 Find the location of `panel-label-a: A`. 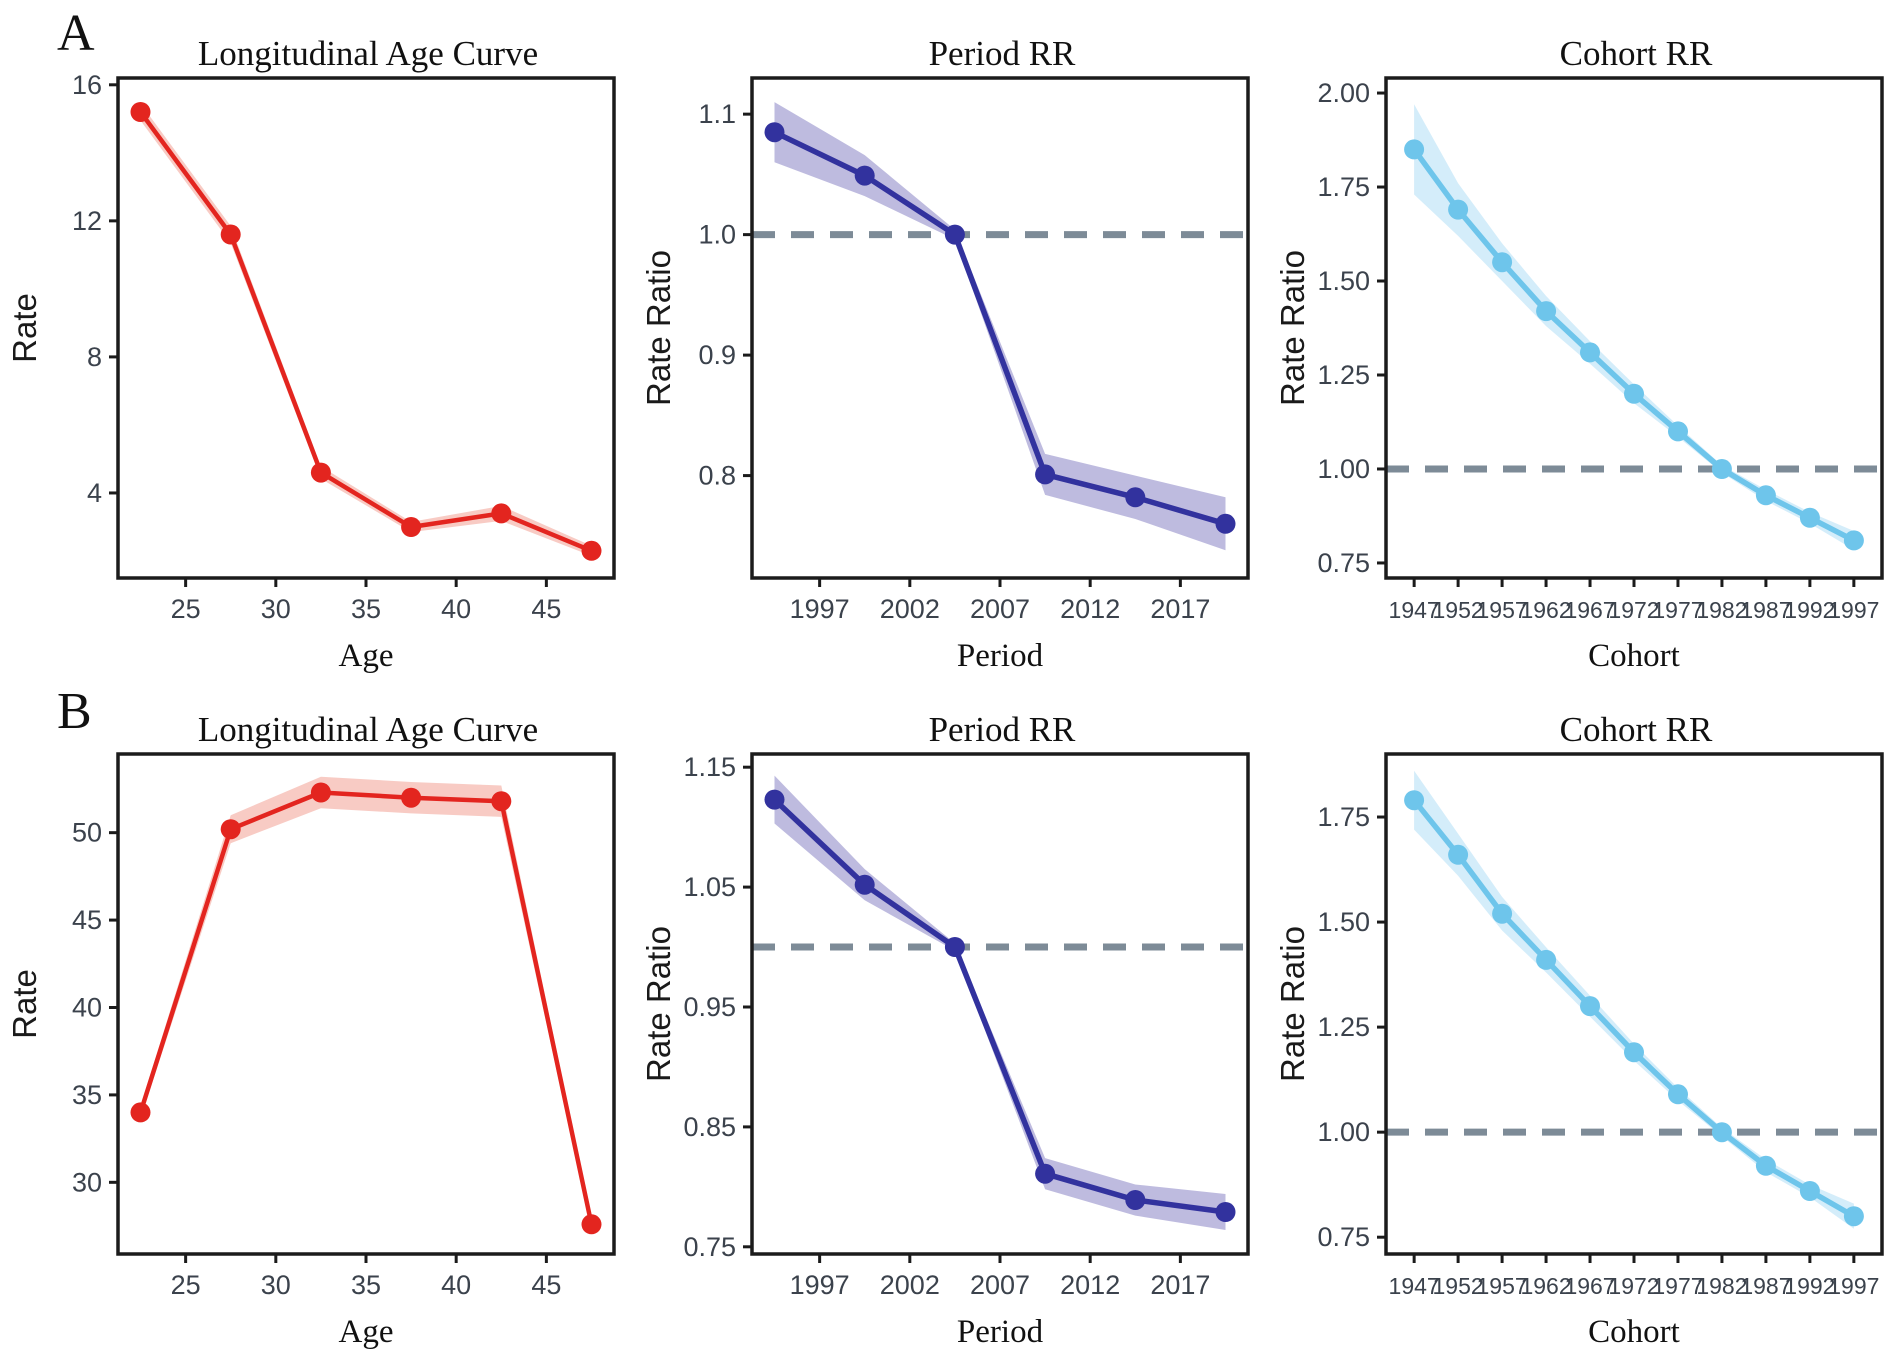

panel-label-a: A is located at coordinates (76, 33).